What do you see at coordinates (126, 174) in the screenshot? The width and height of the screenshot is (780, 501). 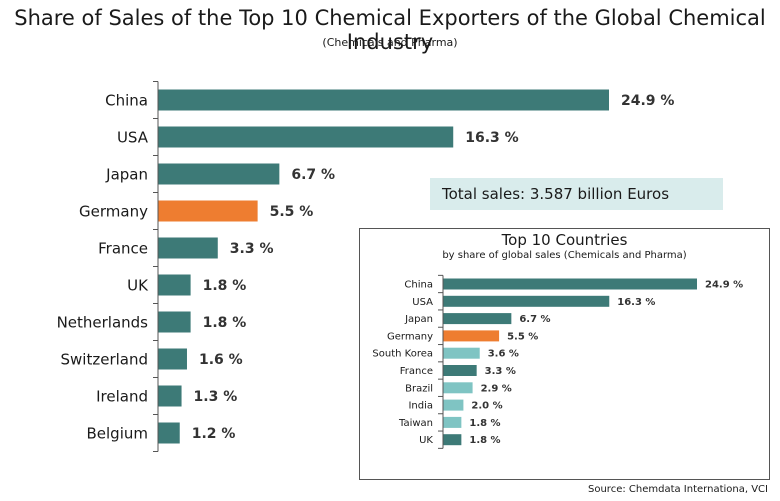 I see `category-label-japan: Japan` at bounding box center [126, 174].